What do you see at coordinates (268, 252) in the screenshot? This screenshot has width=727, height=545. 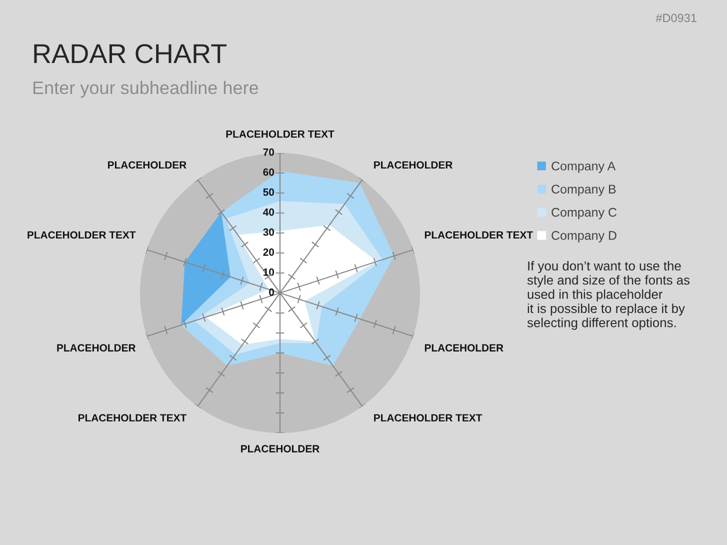 I see `y-tick-label: 20` at bounding box center [268, 252].